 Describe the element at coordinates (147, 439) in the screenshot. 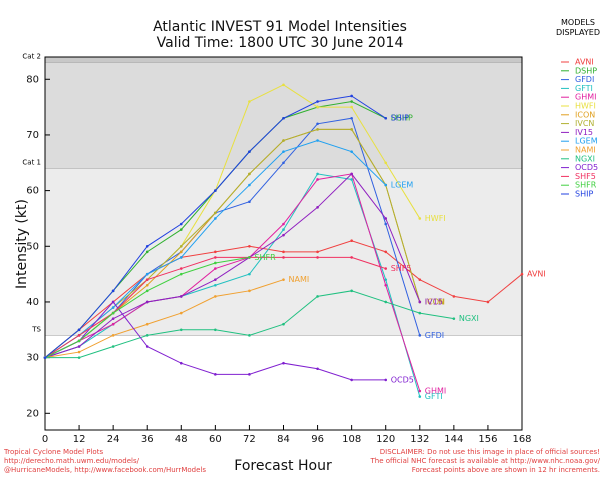

I see `x-tick-label: 36` at that location.